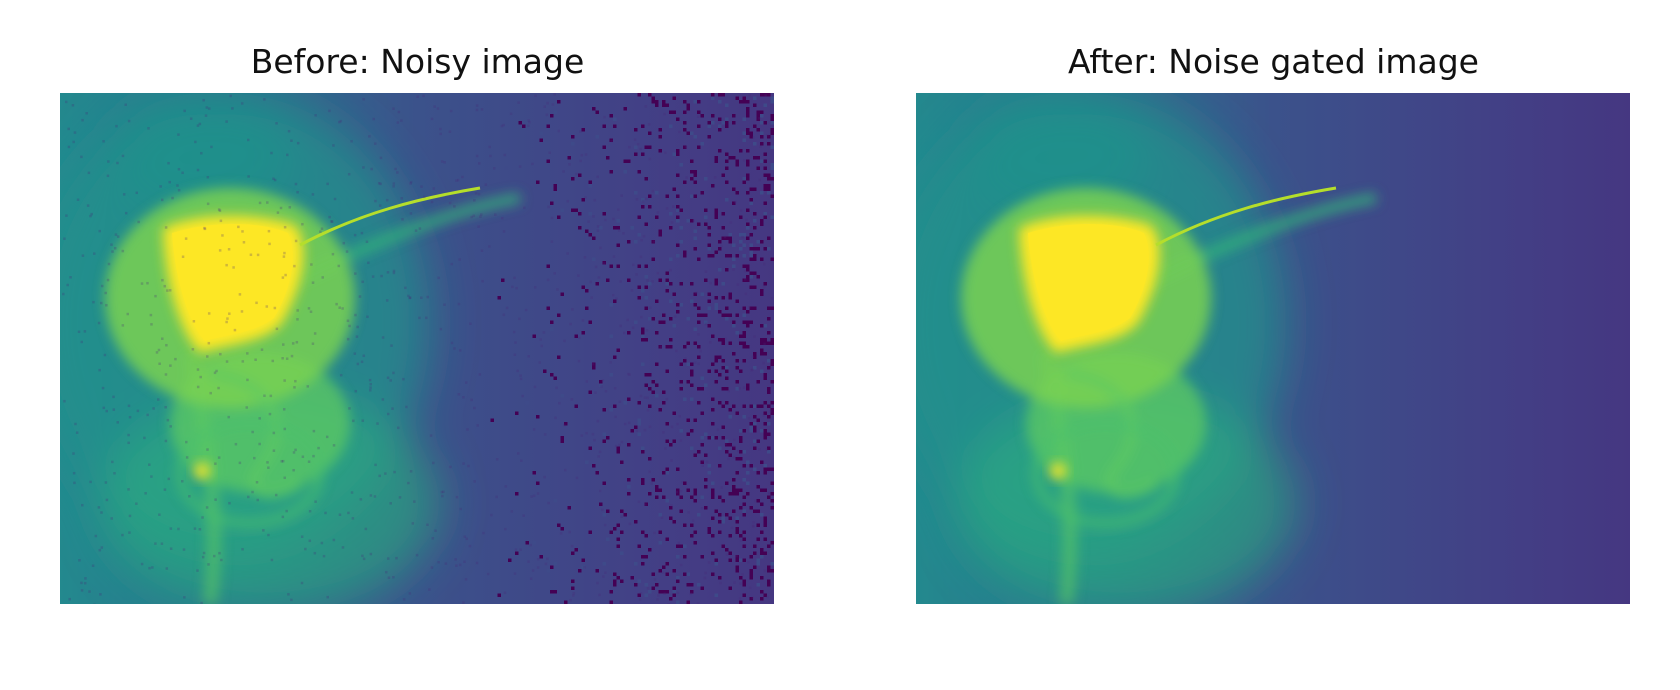  What do you see at coordinates (1273, 61) in the screenshot?
I see `after-panel-title: After: Noise gated image` at bounding box center [1273, 61].